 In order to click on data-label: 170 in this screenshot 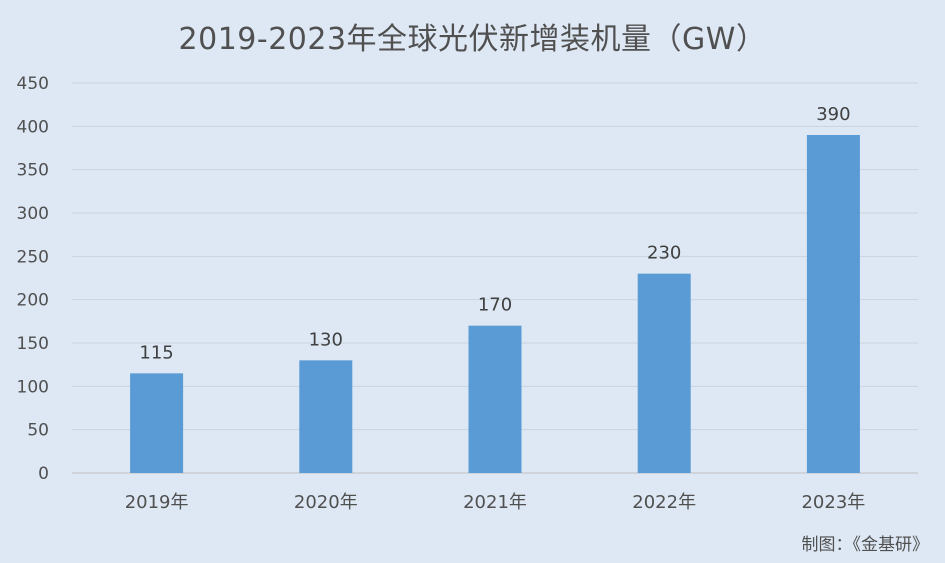, I will do `click(495, 305)`.